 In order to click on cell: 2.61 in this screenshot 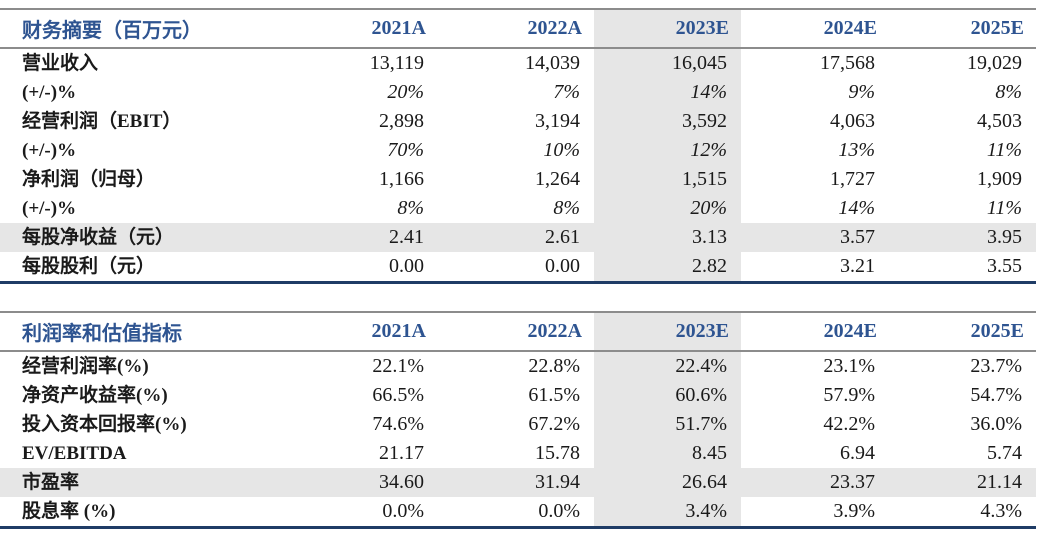, I will do `click(516, 237)`.